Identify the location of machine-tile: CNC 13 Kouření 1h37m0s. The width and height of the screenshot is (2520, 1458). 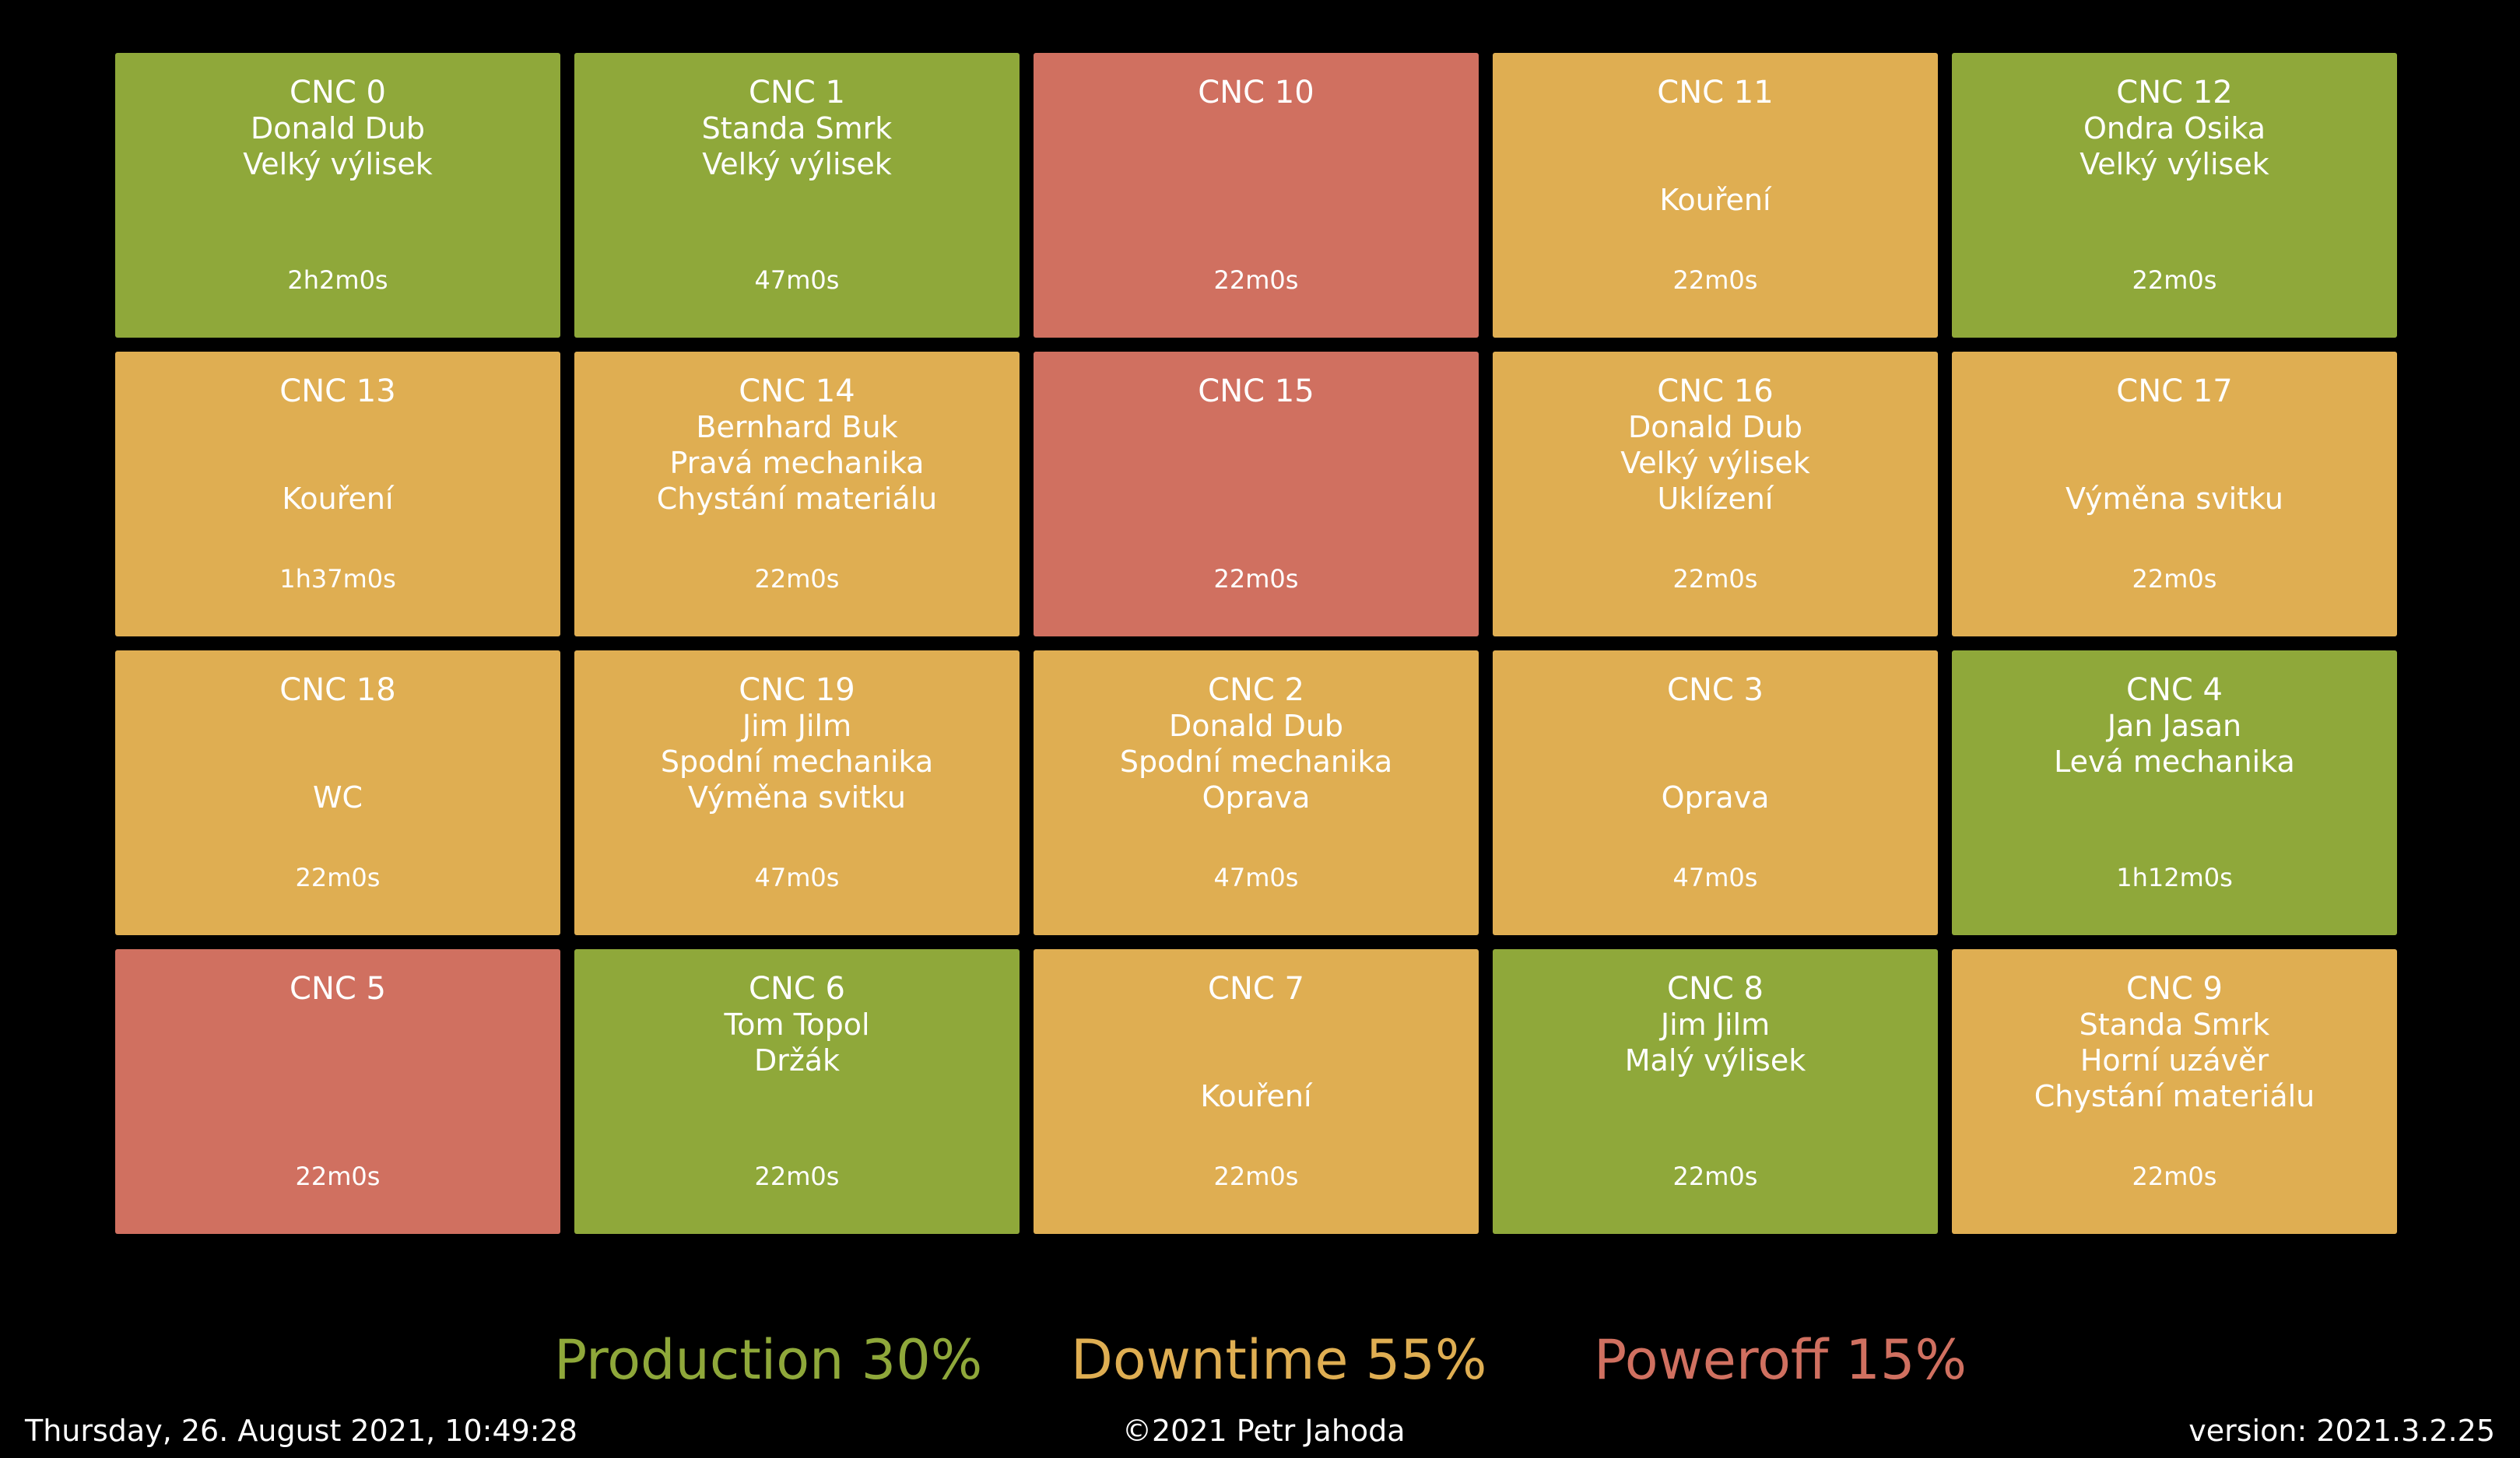
(338, 494).